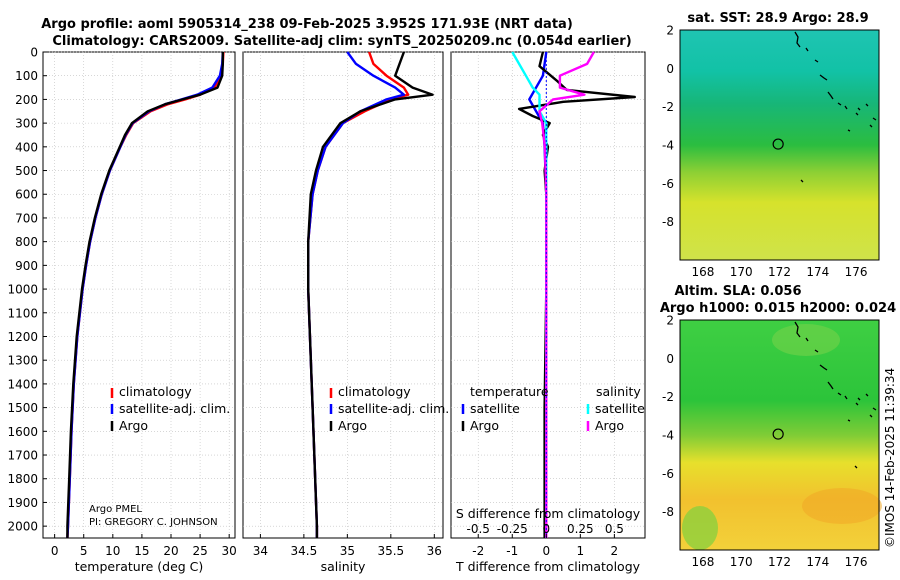 This screenshot has width=900, height=580. I want to click on salinity-legend: climatology satellite-adj. clim. Argo, so click(389, 408).